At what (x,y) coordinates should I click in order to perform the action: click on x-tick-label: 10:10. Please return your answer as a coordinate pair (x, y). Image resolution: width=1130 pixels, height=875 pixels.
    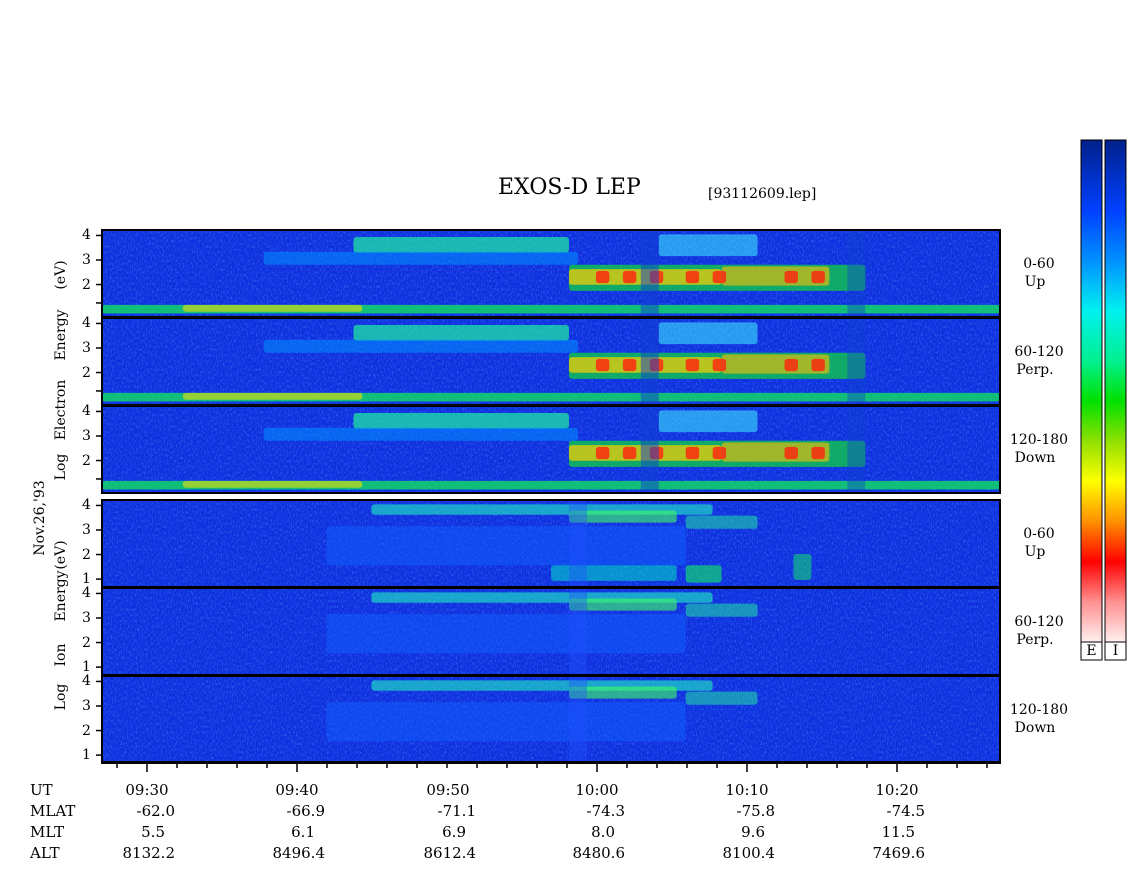
    Looking at the image, I should click on (747, 790).